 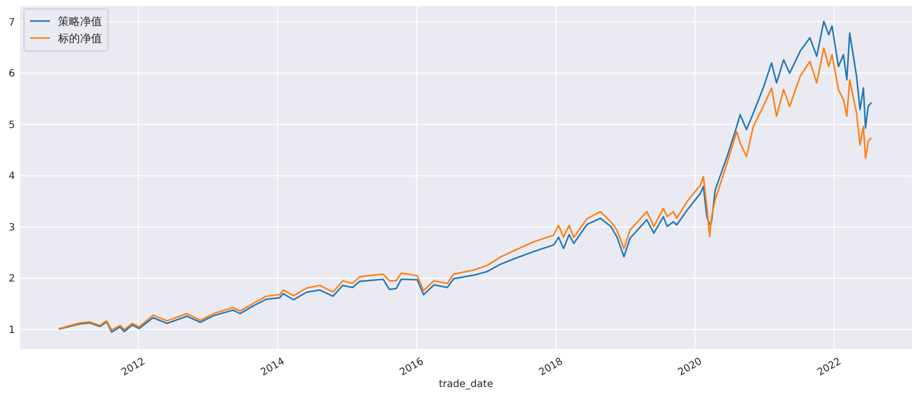 What do you see at coordinates (11, 176) in the screenshot?
I see `y-tick-label: 4` at bounding box center [11, 176].